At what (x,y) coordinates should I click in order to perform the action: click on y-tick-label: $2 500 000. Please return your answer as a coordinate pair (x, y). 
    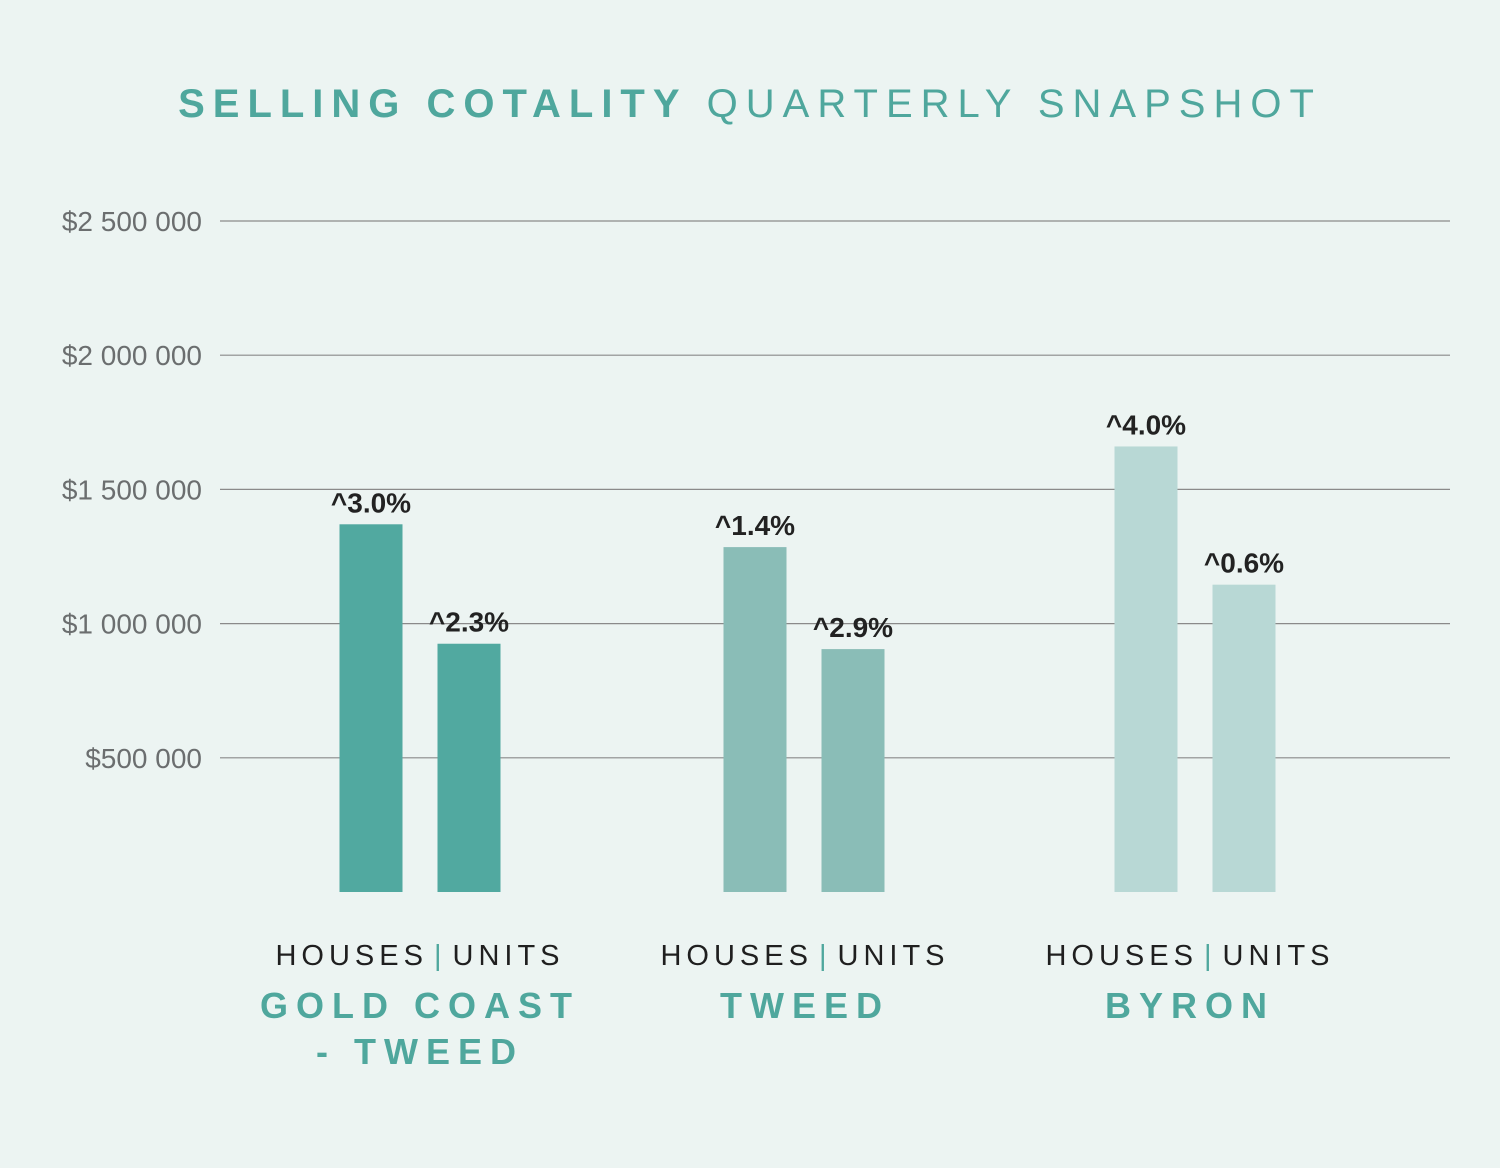
    Looking at the image, I should click on (132, 221).